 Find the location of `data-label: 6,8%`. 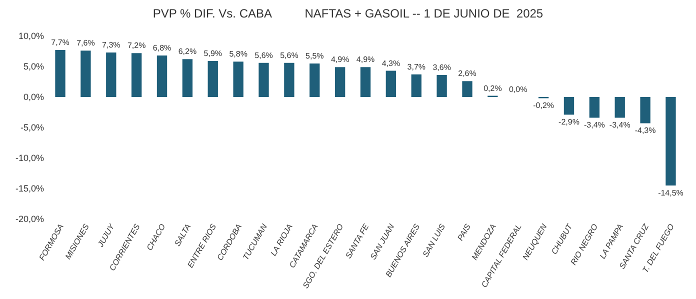

data-label: 6,8% is located at coordinates (162, 48).